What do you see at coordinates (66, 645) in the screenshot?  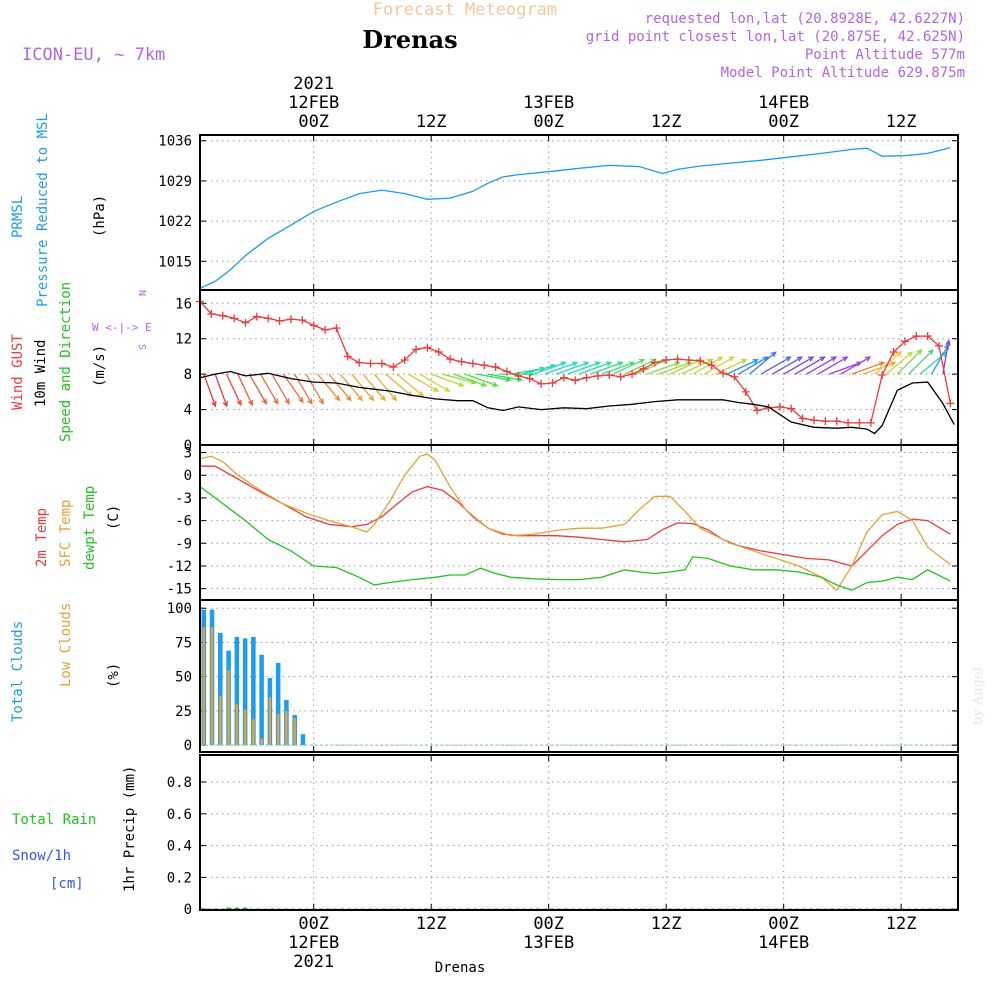 I see `low-clouds-label: Low Clouds` at bounding box center [66, 645].